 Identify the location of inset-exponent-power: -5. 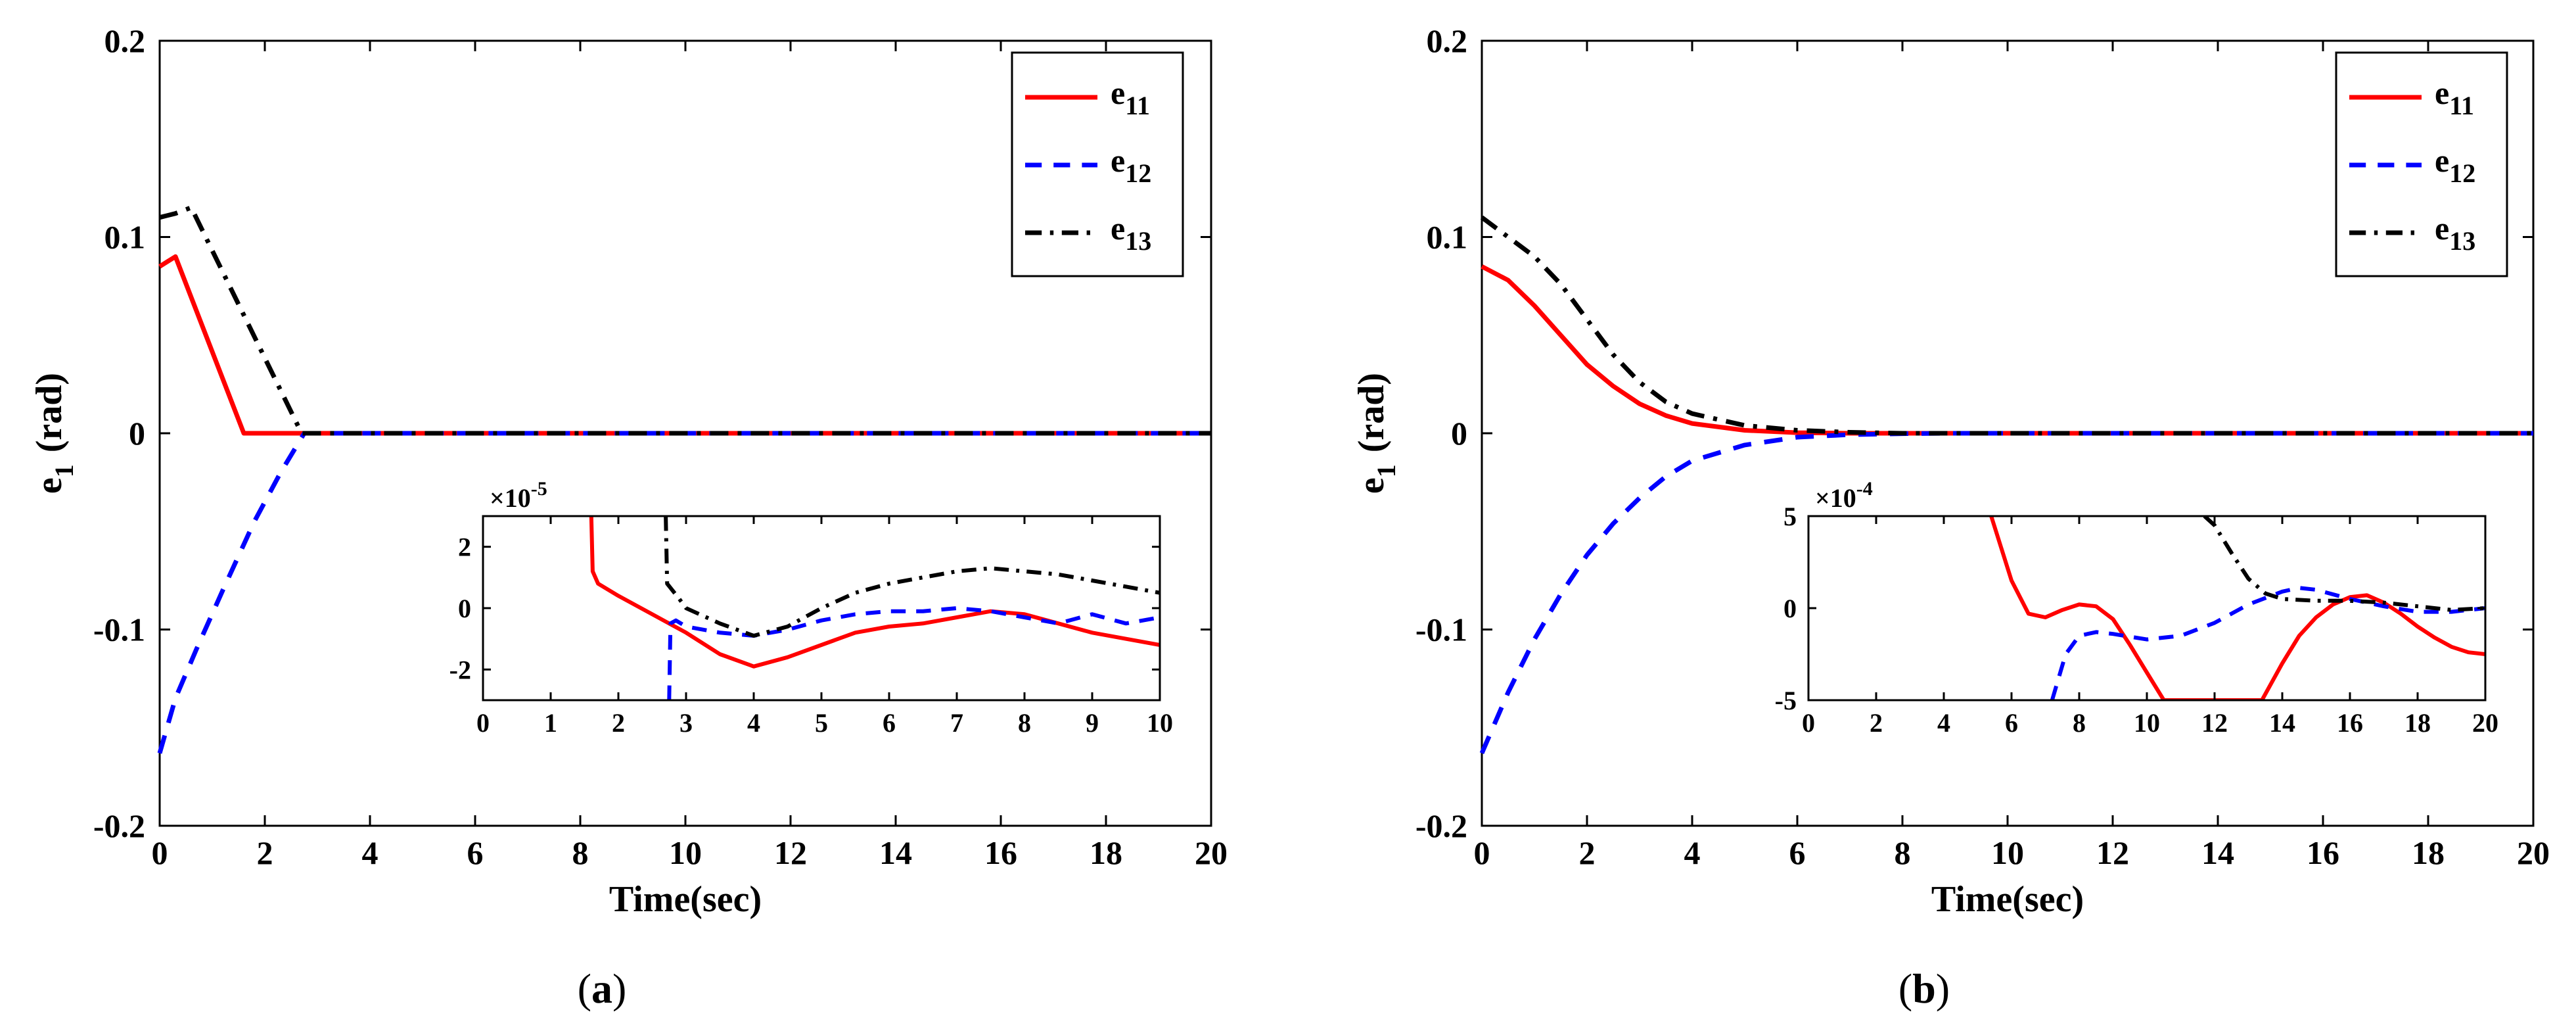
(539, 489).